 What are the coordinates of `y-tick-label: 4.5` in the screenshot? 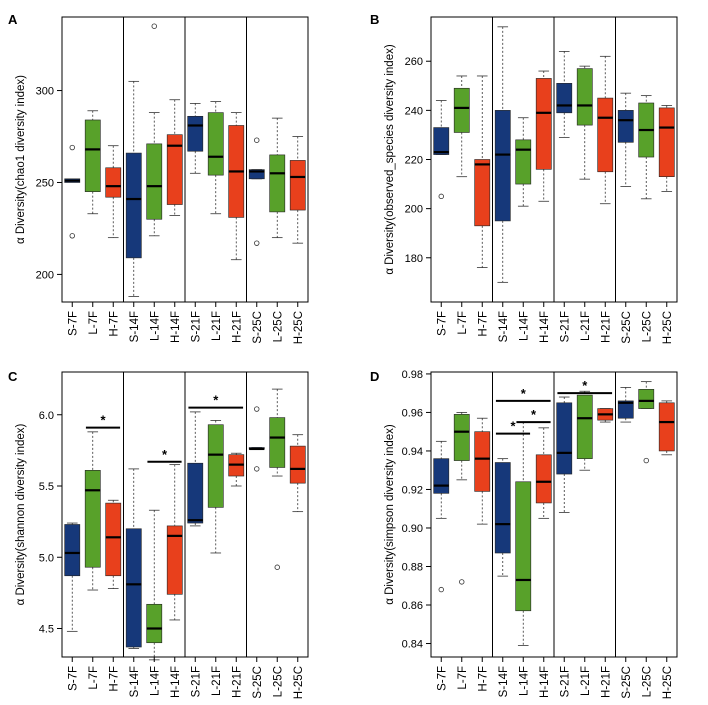 It's located at (46, 630).